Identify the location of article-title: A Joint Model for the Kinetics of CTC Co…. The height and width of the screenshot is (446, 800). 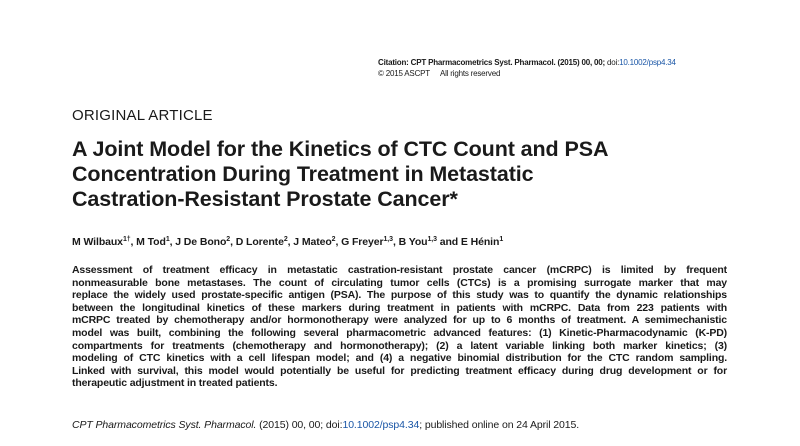
(422, 174).